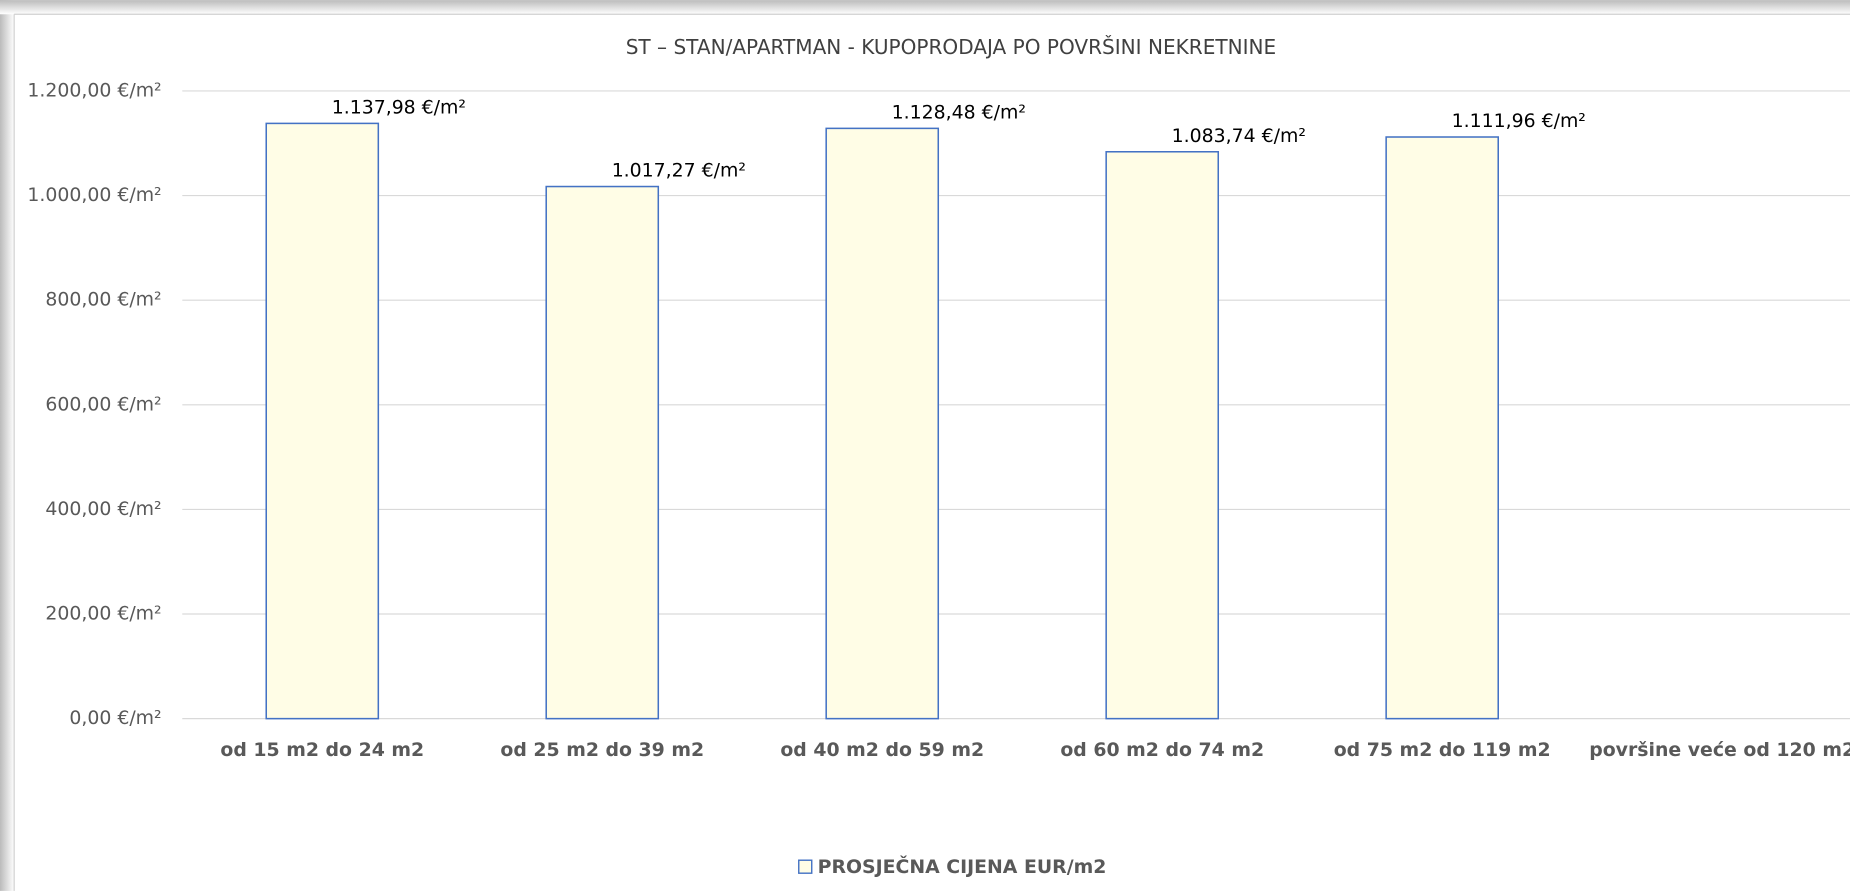 This screenshot has height=891, width=1850. What do you see at coordinates (399, 108) in the screenshot?
I see `data-label: 1.137,98 €/m²` at bounding box center [399, 108].